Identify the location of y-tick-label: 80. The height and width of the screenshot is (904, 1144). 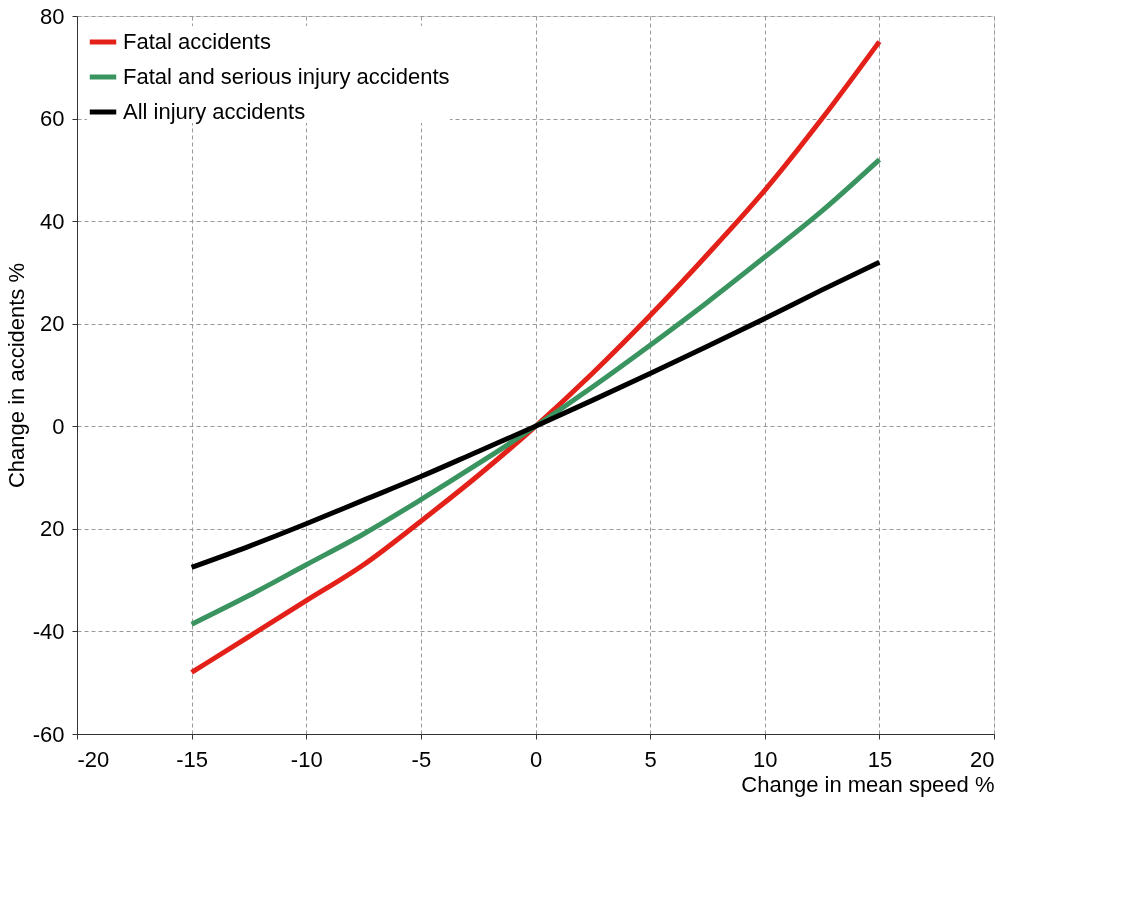
(52, 16).